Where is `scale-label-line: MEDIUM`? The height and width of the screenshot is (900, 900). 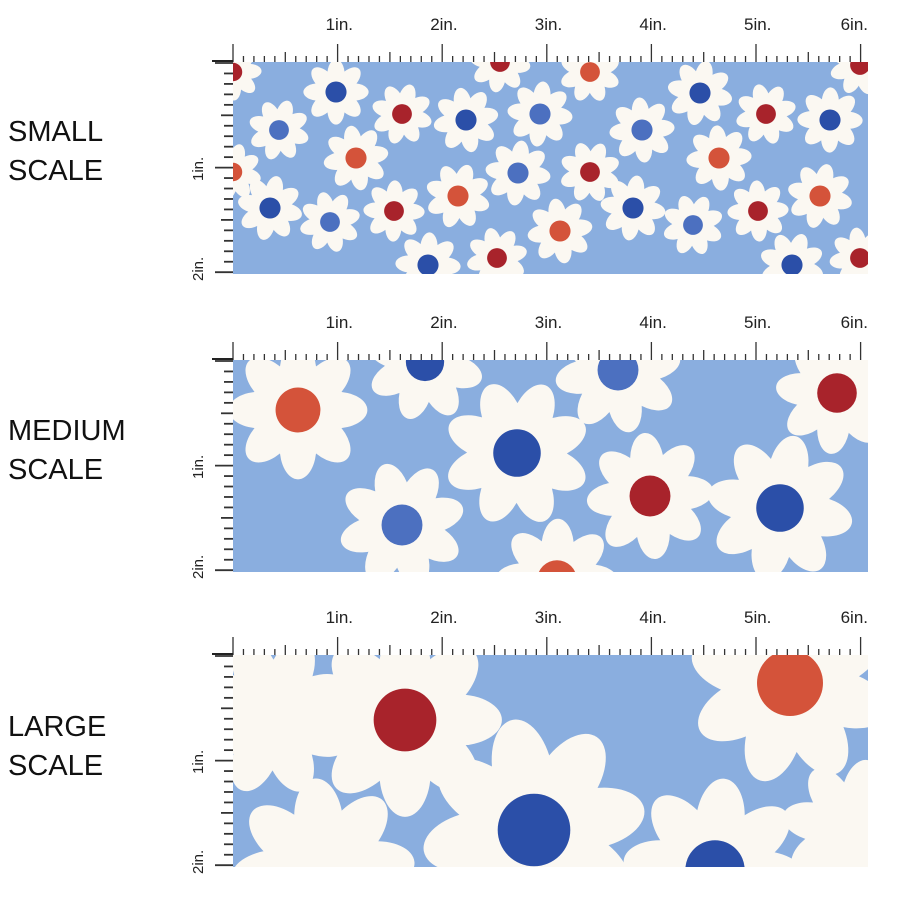 scale-label-line: MEDIUM is located at coordinates (67, 431).